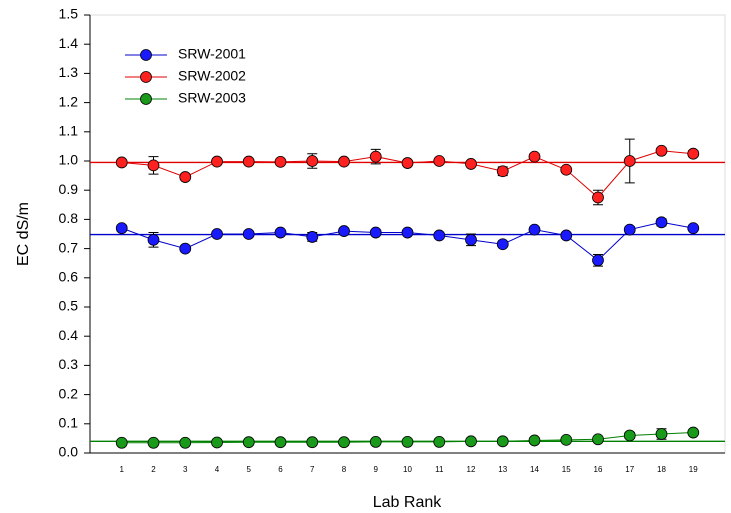 The width and height of the screenshot is (731, 513). What do you see at coordinates (212, 76) in the screenshot?
I see `legend-label: SRW-2002` at bounding box center [212, 76].